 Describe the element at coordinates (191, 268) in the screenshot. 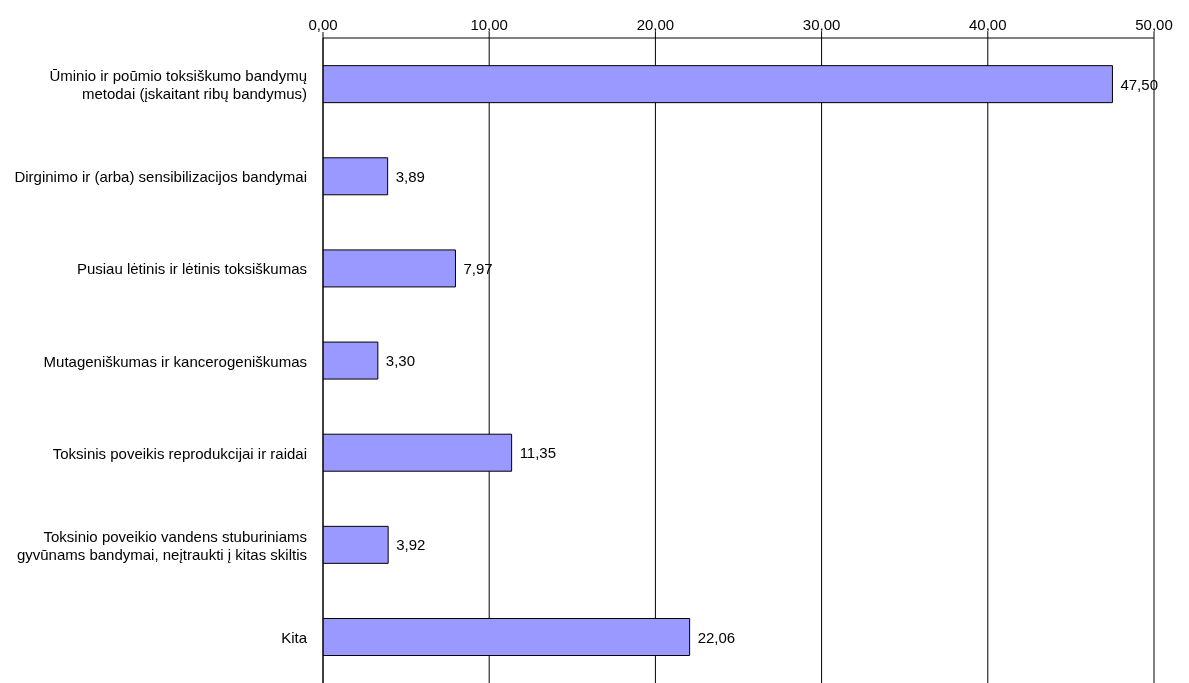

I see `y-tick-label: Pusiau lėtinis ir lėtinis toksiškumas` at that location.